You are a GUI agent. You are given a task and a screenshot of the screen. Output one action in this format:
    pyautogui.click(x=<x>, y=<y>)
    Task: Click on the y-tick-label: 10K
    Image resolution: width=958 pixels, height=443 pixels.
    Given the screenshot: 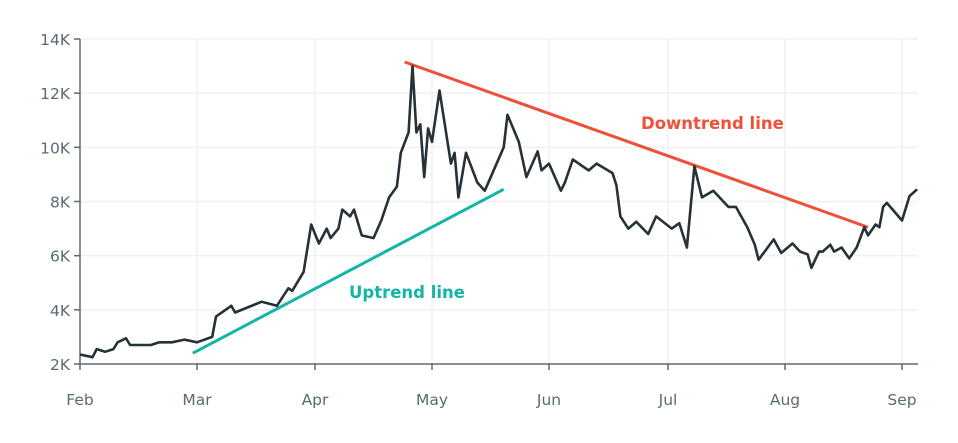 What is the action you would take?
    pyautogui.click(x=55, y=148)
    